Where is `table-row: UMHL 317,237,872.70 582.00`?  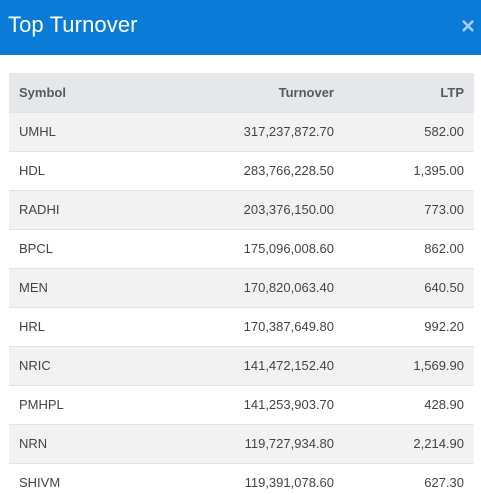 table-row: UMHL 317,237,872.70 582.00 is located at coordinates (241, 132).